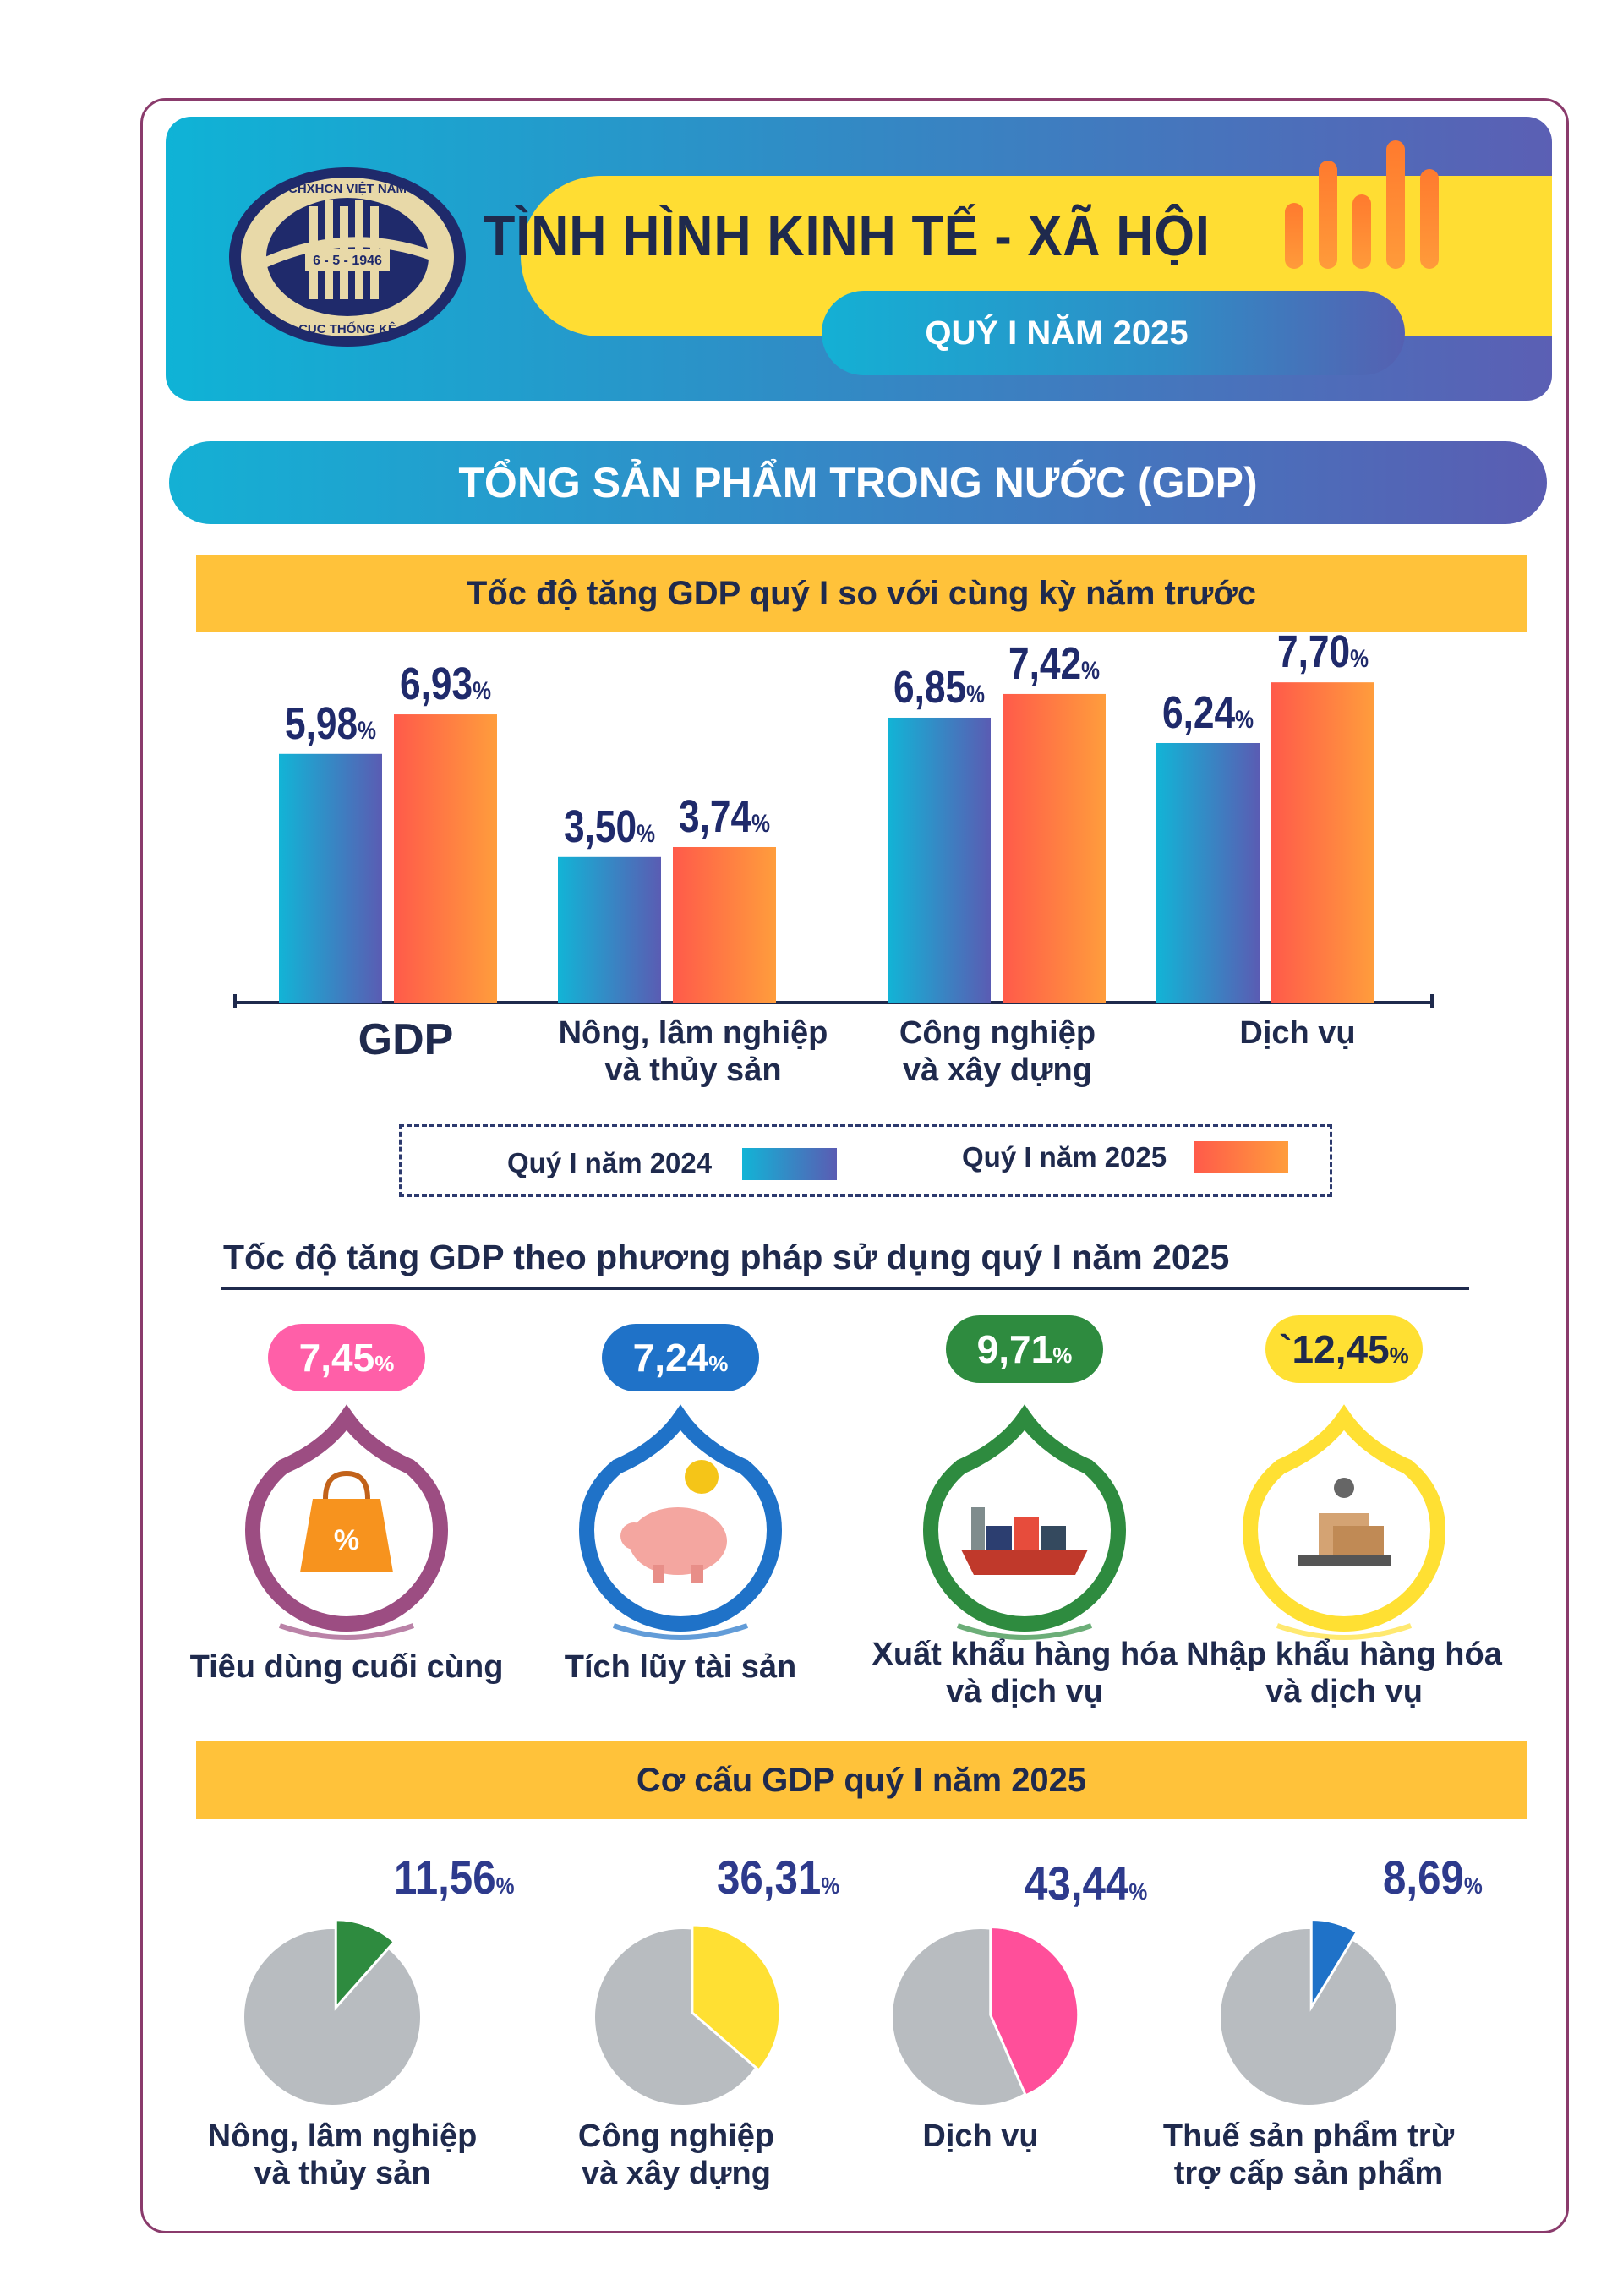  I want to click on category-label: GDP, so click(406, 1039).